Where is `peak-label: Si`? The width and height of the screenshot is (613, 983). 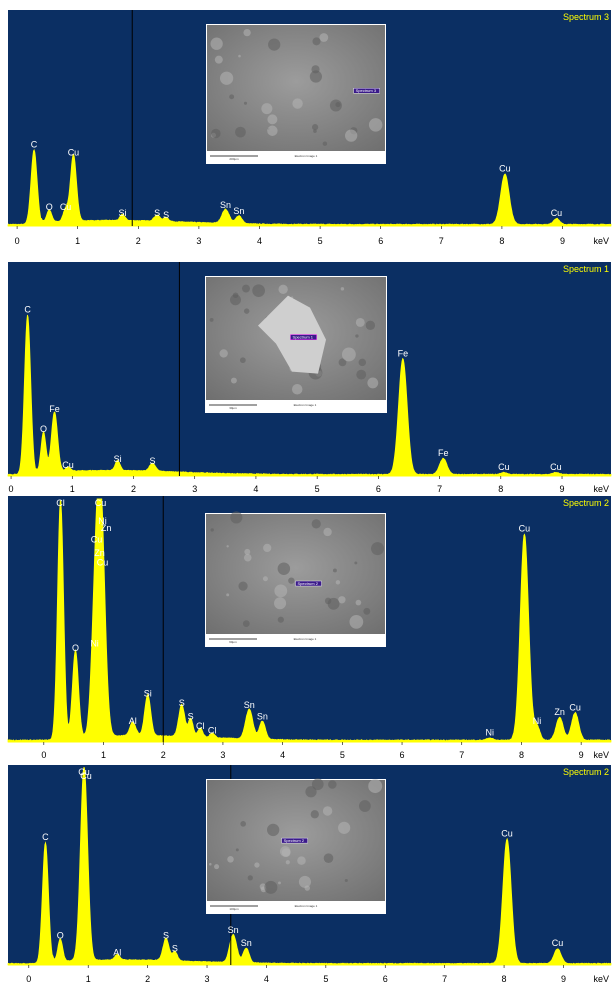
peak-label: Si is located at coordinates (118, 459).